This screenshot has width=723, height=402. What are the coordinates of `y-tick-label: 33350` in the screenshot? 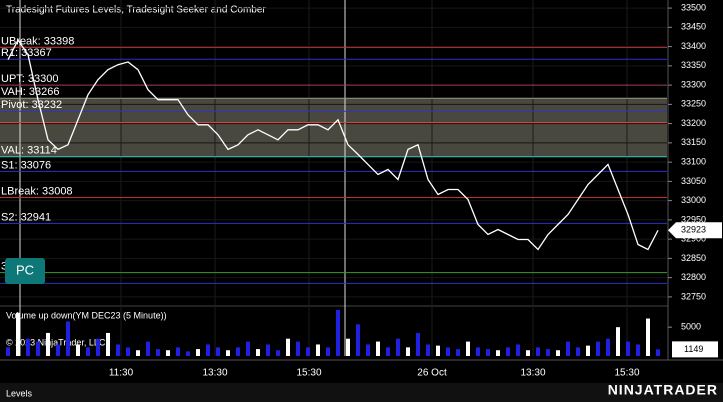 It's located at (693, 65).